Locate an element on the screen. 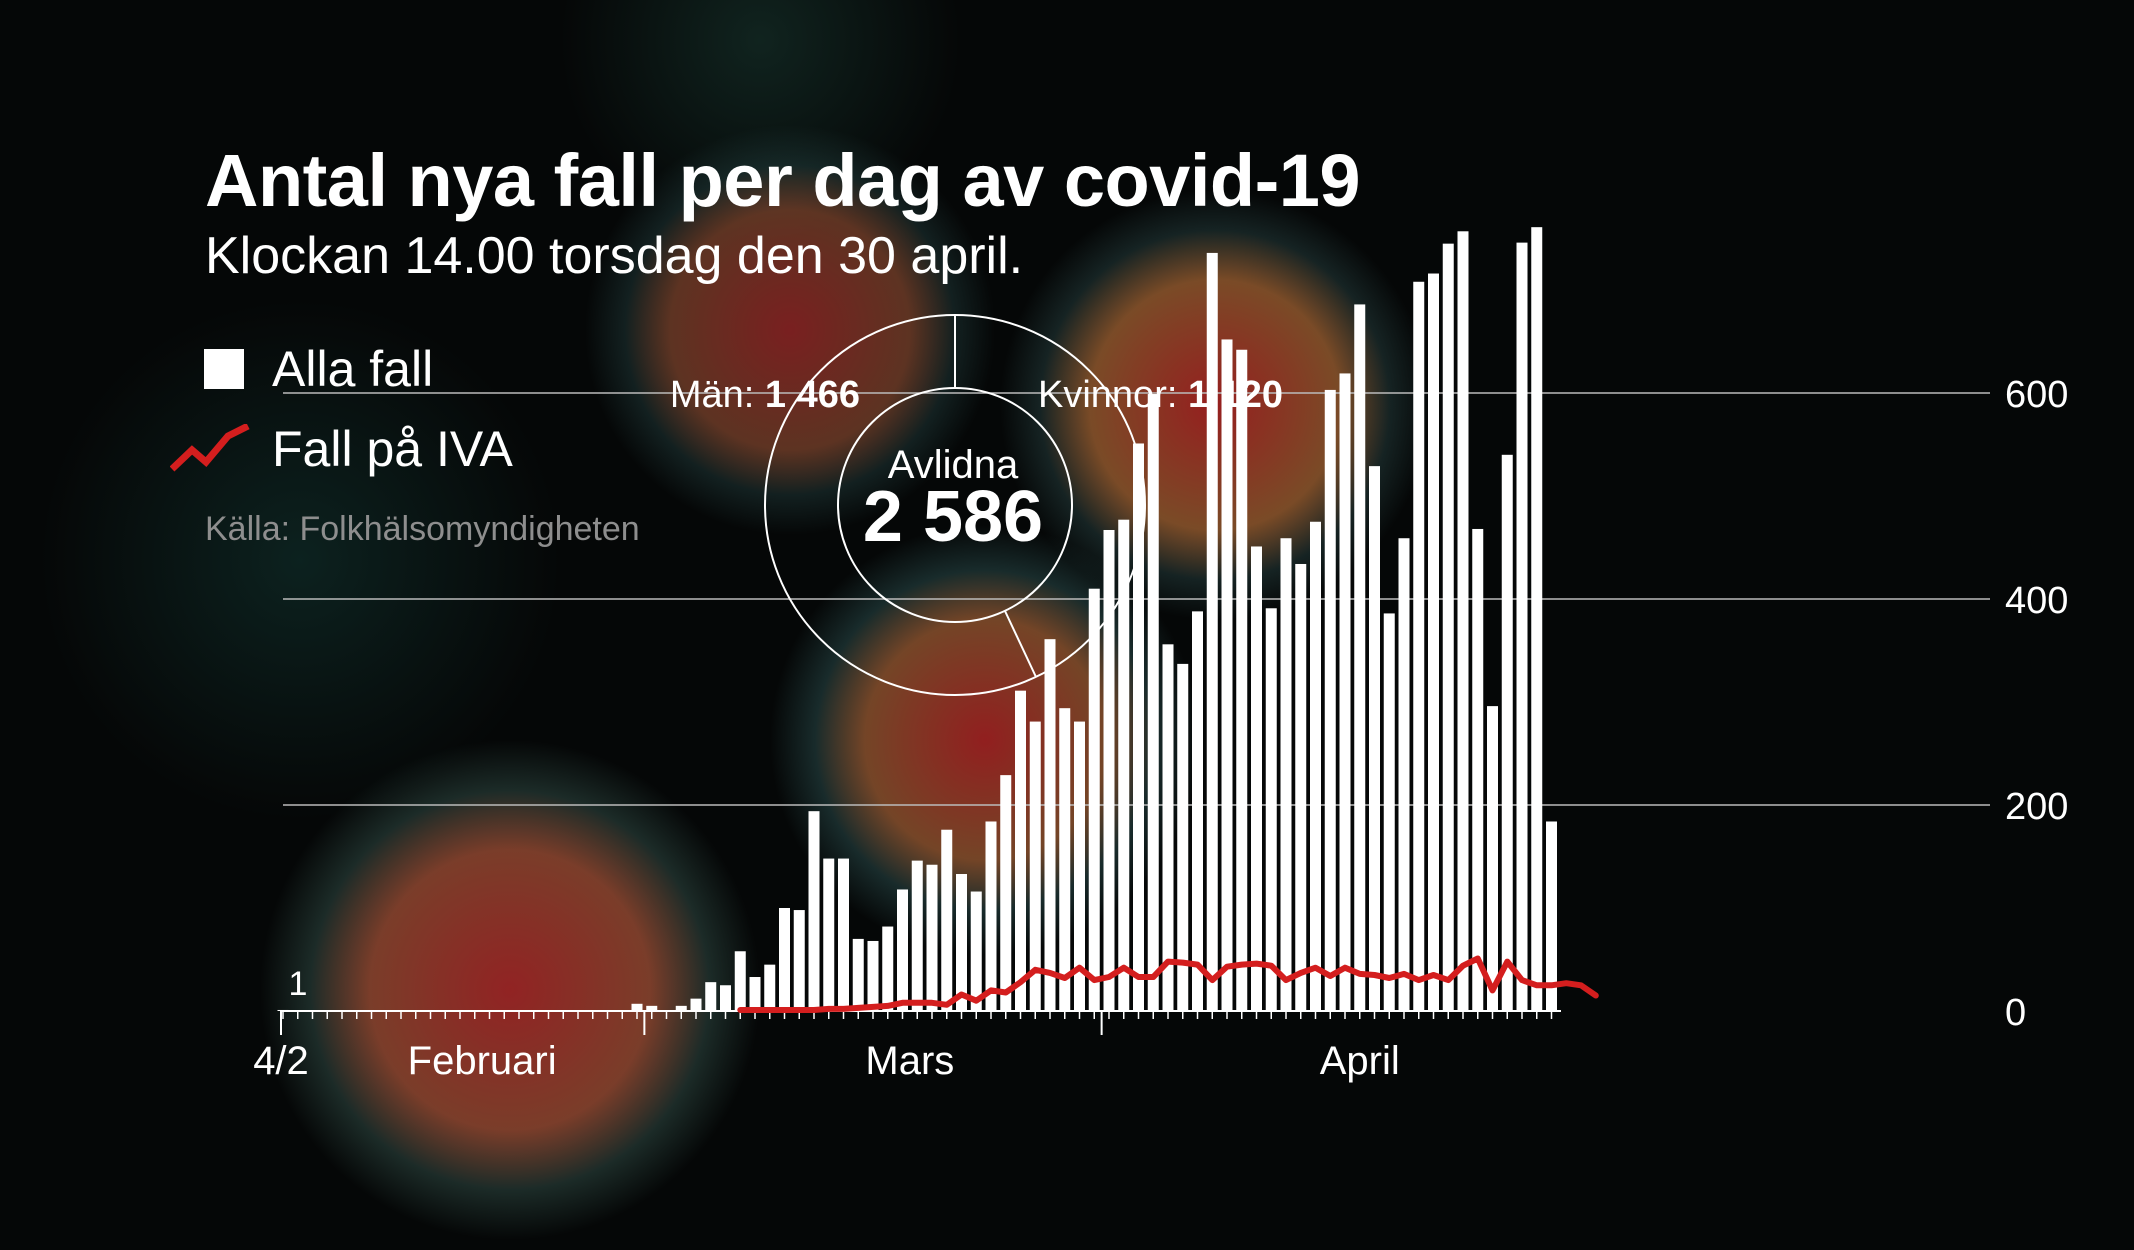  red-zigzag-line-icon is located at coordinates (210, 448).